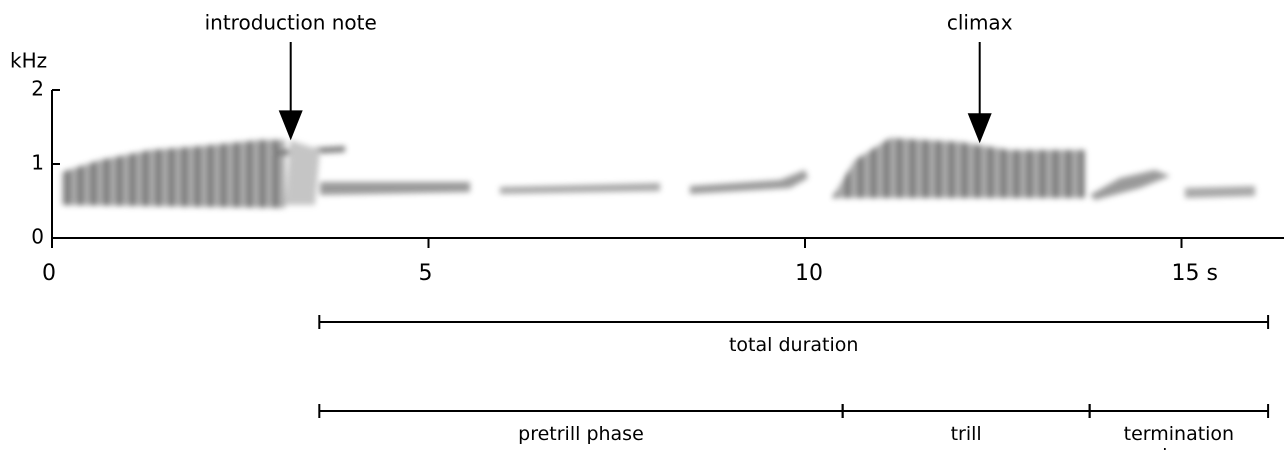 The width and height of the screenshot is (1284, 450). I want to click on spectrogram, so click(658, 173).